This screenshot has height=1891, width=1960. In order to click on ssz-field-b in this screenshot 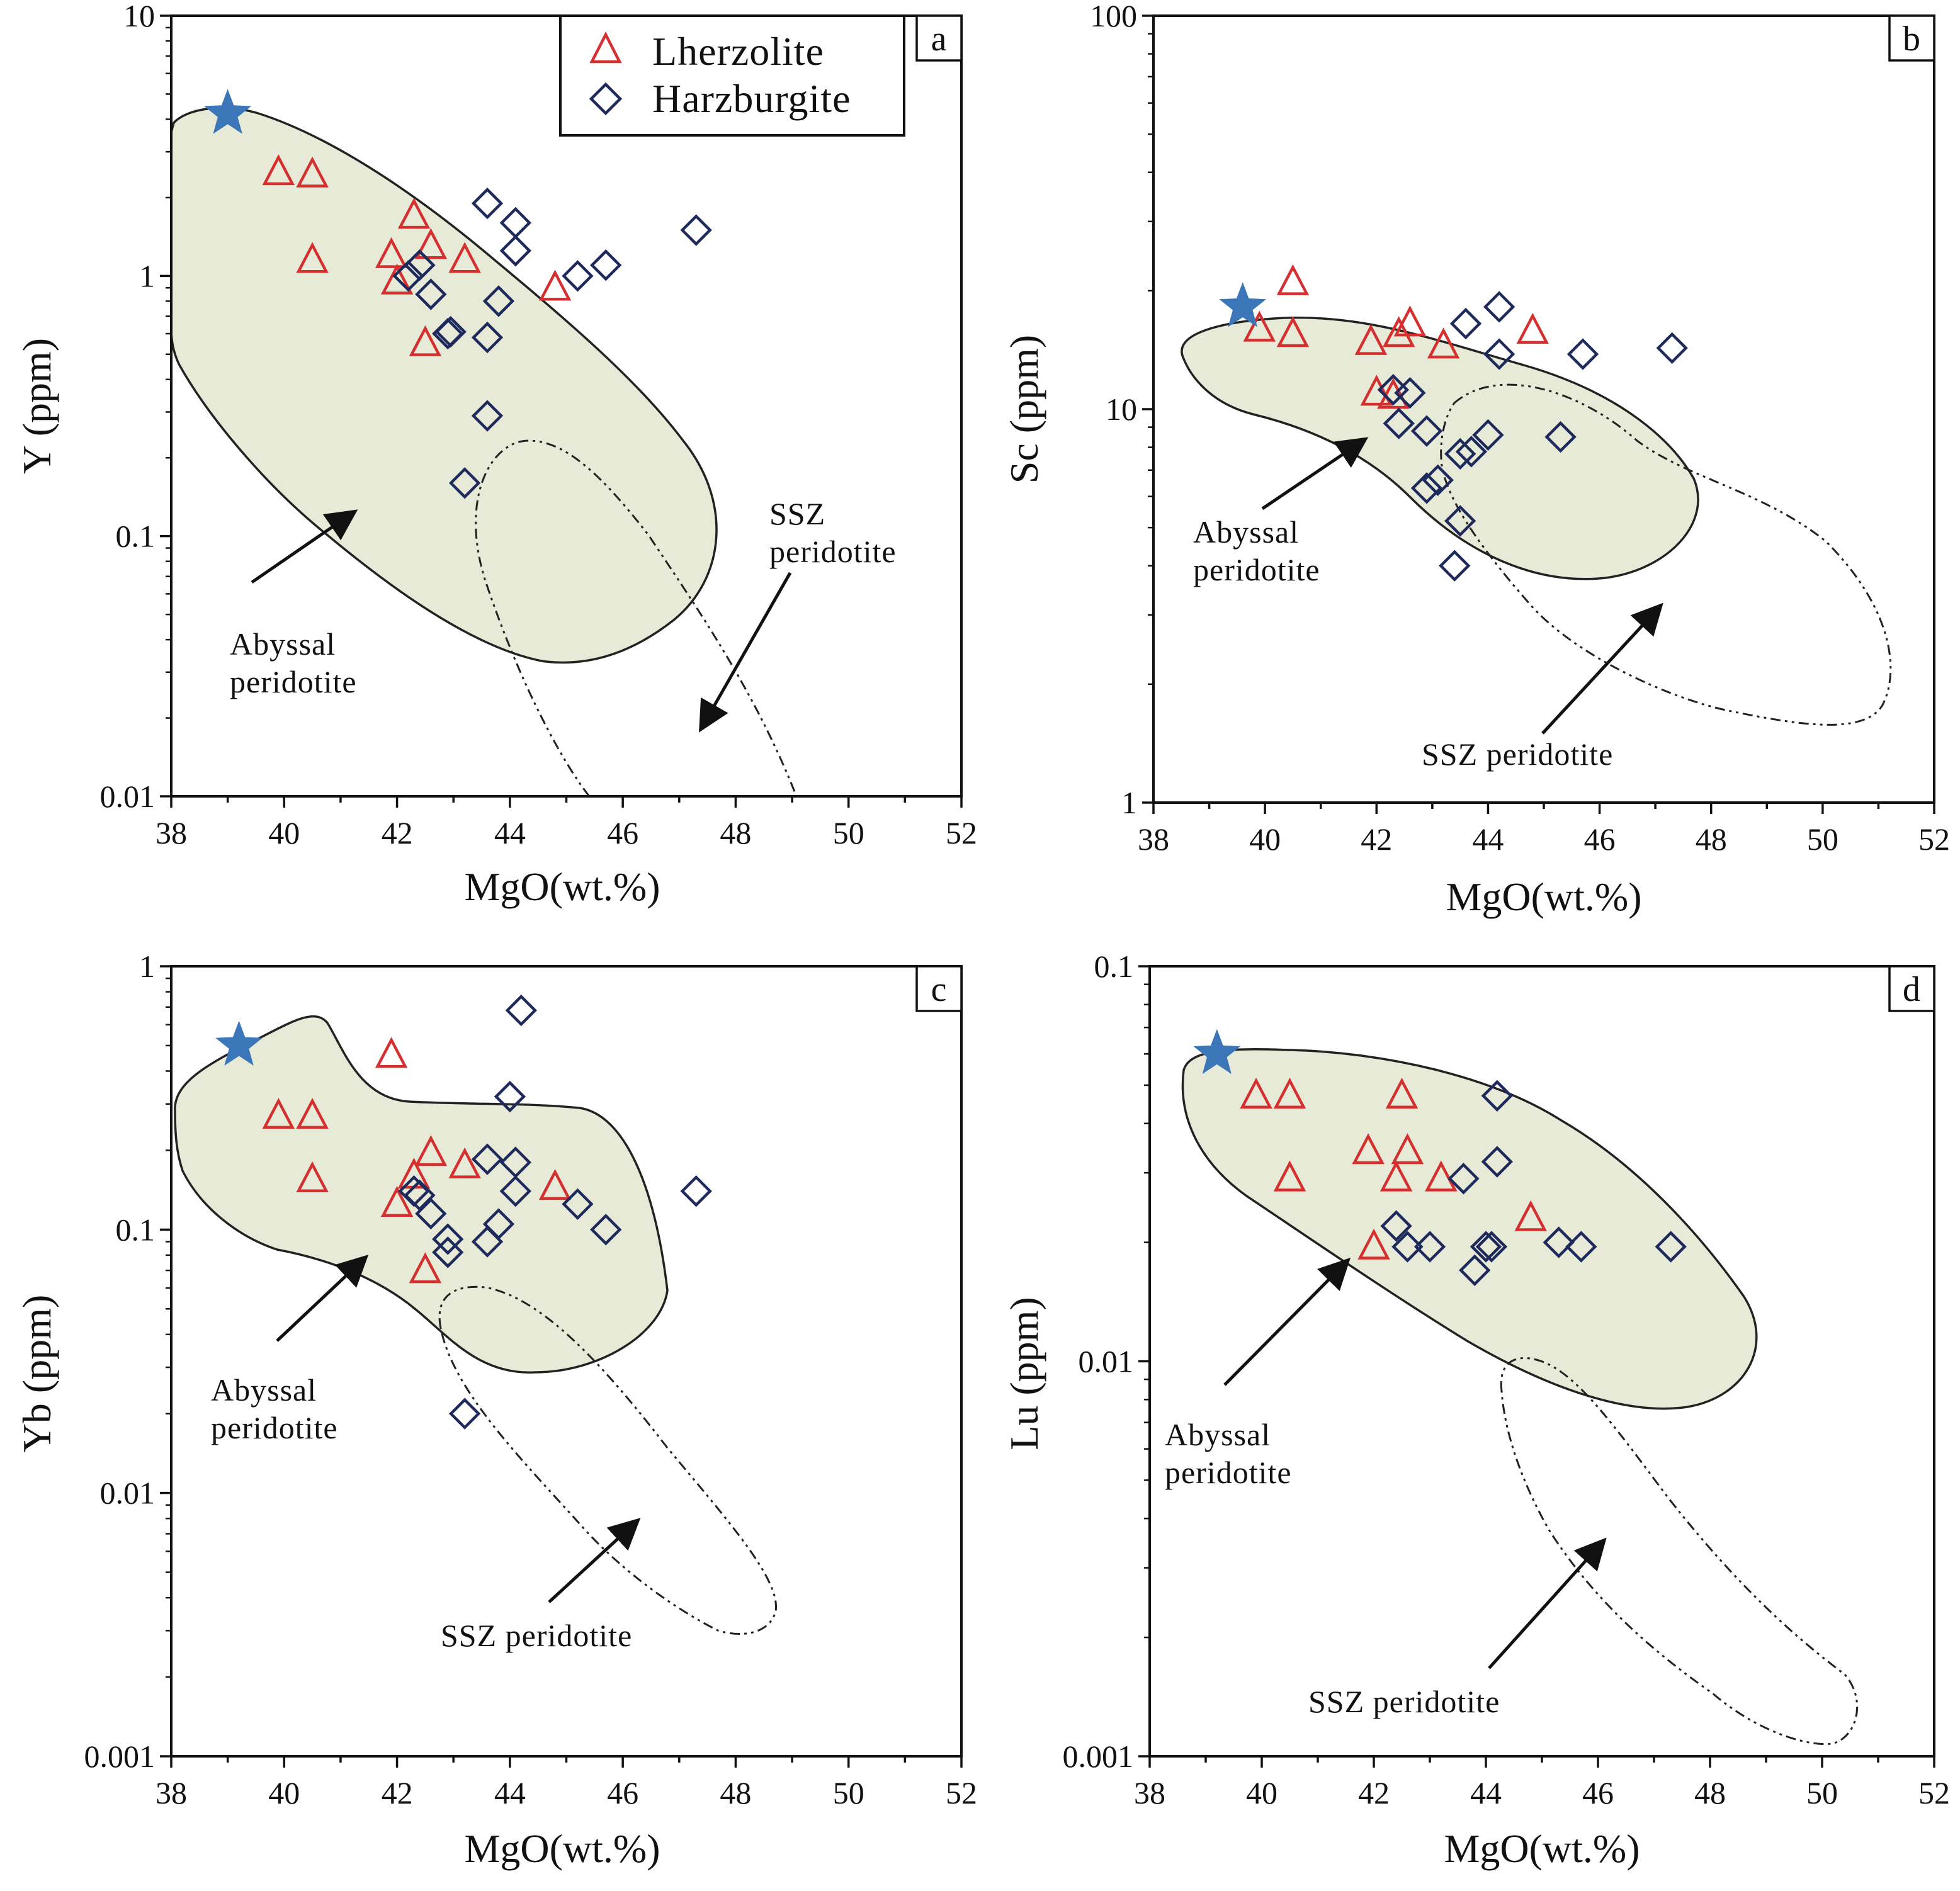, I will do `click(1666, 554)`.